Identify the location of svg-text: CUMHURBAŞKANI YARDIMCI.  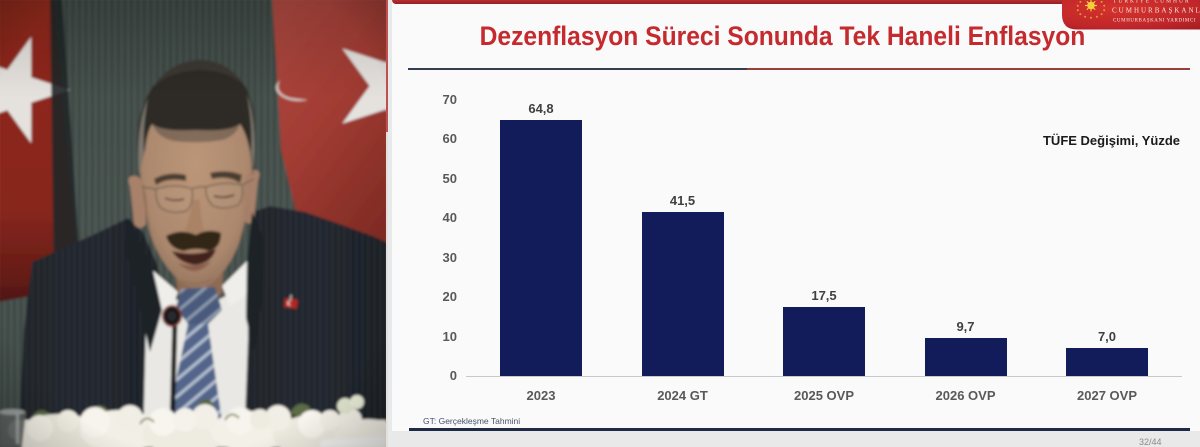
(1154, 21).